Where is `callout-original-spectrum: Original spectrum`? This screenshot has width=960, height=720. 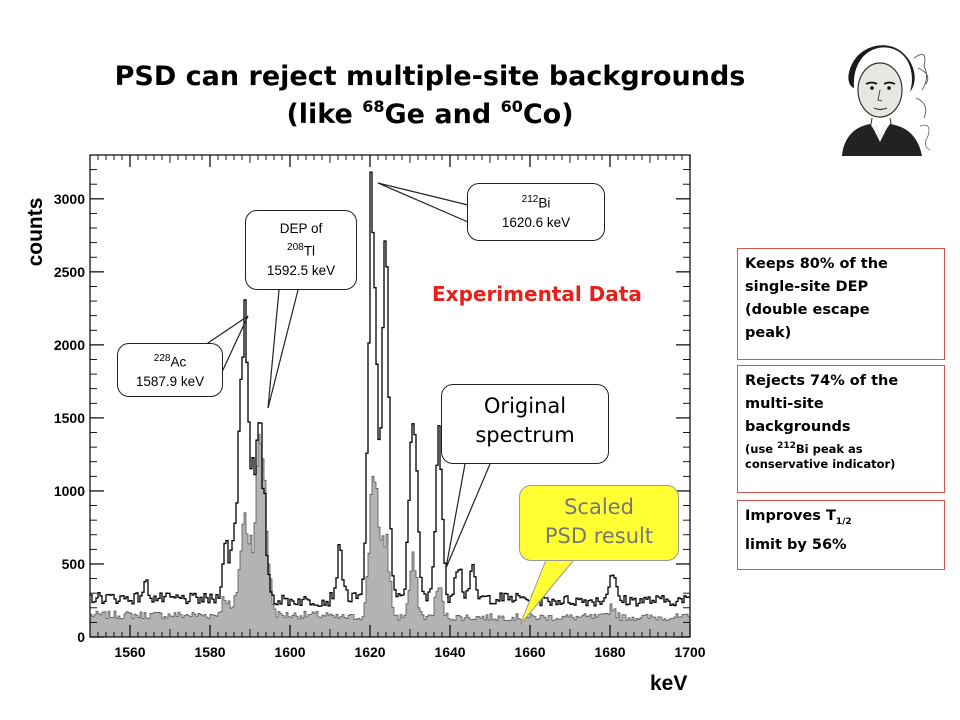 callout-original-spectrum: Original spectrum is located at coordinates (525, 424).